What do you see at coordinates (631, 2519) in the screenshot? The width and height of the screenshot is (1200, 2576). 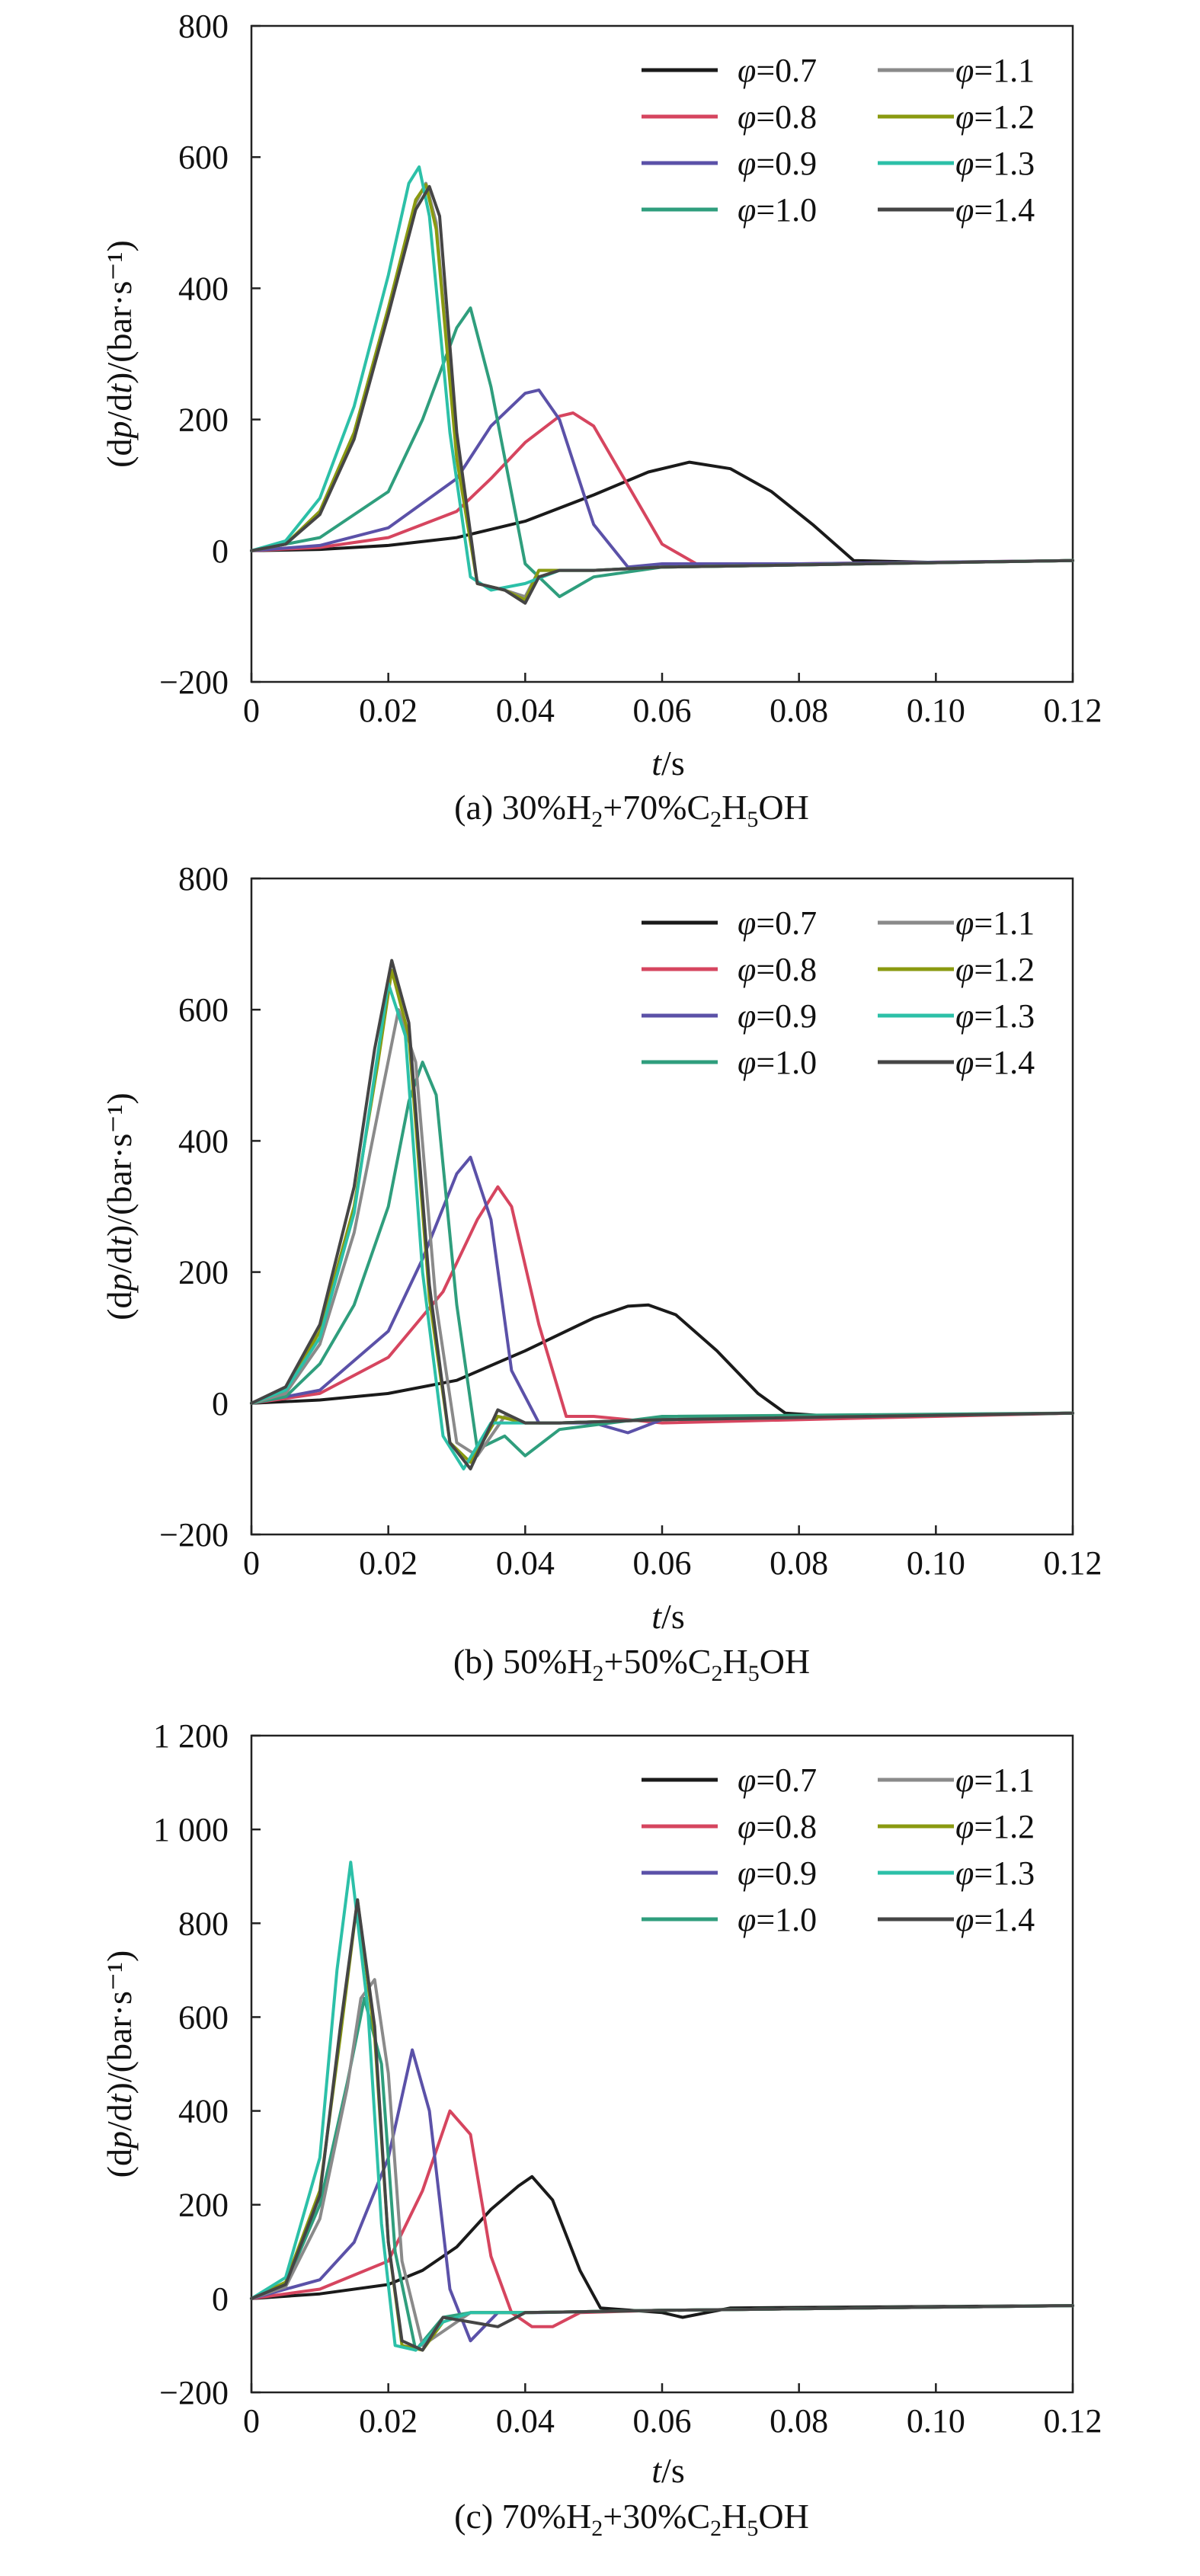 I see `panel-caption: (c) 70%H2+30%C2H5OH` at bounding box center [631, 2519].